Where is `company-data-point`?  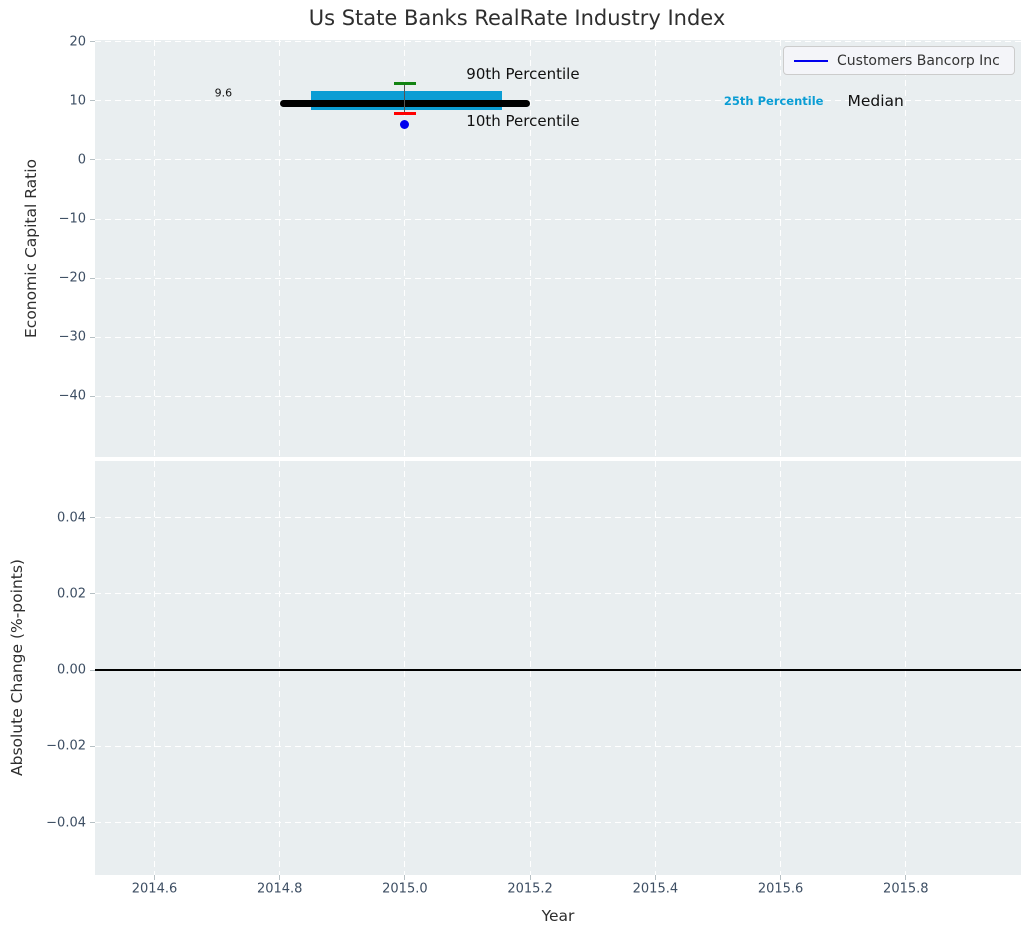 company-data-point is located at coordinates (405, 124).